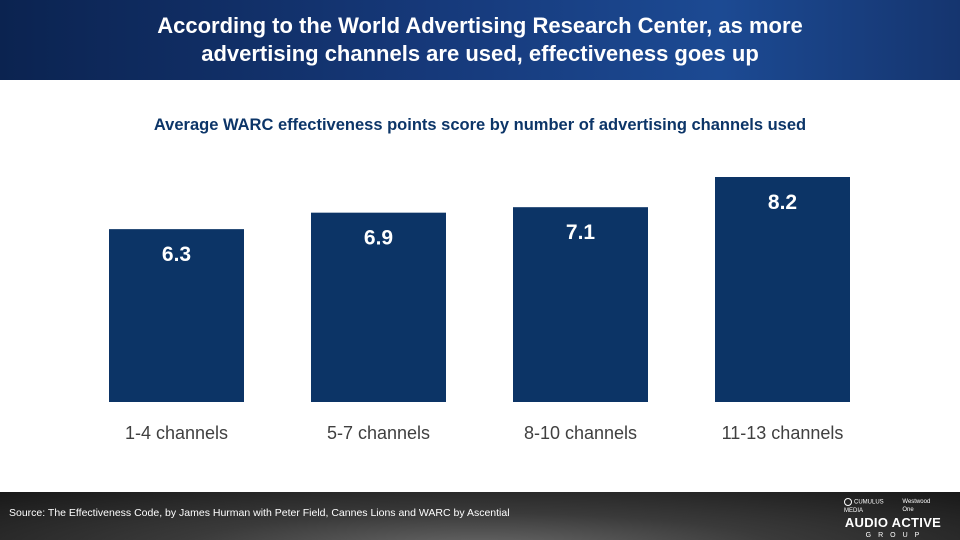  I want to click on logo-main-text: AUDIO ACTIVE, so click(893, 522).